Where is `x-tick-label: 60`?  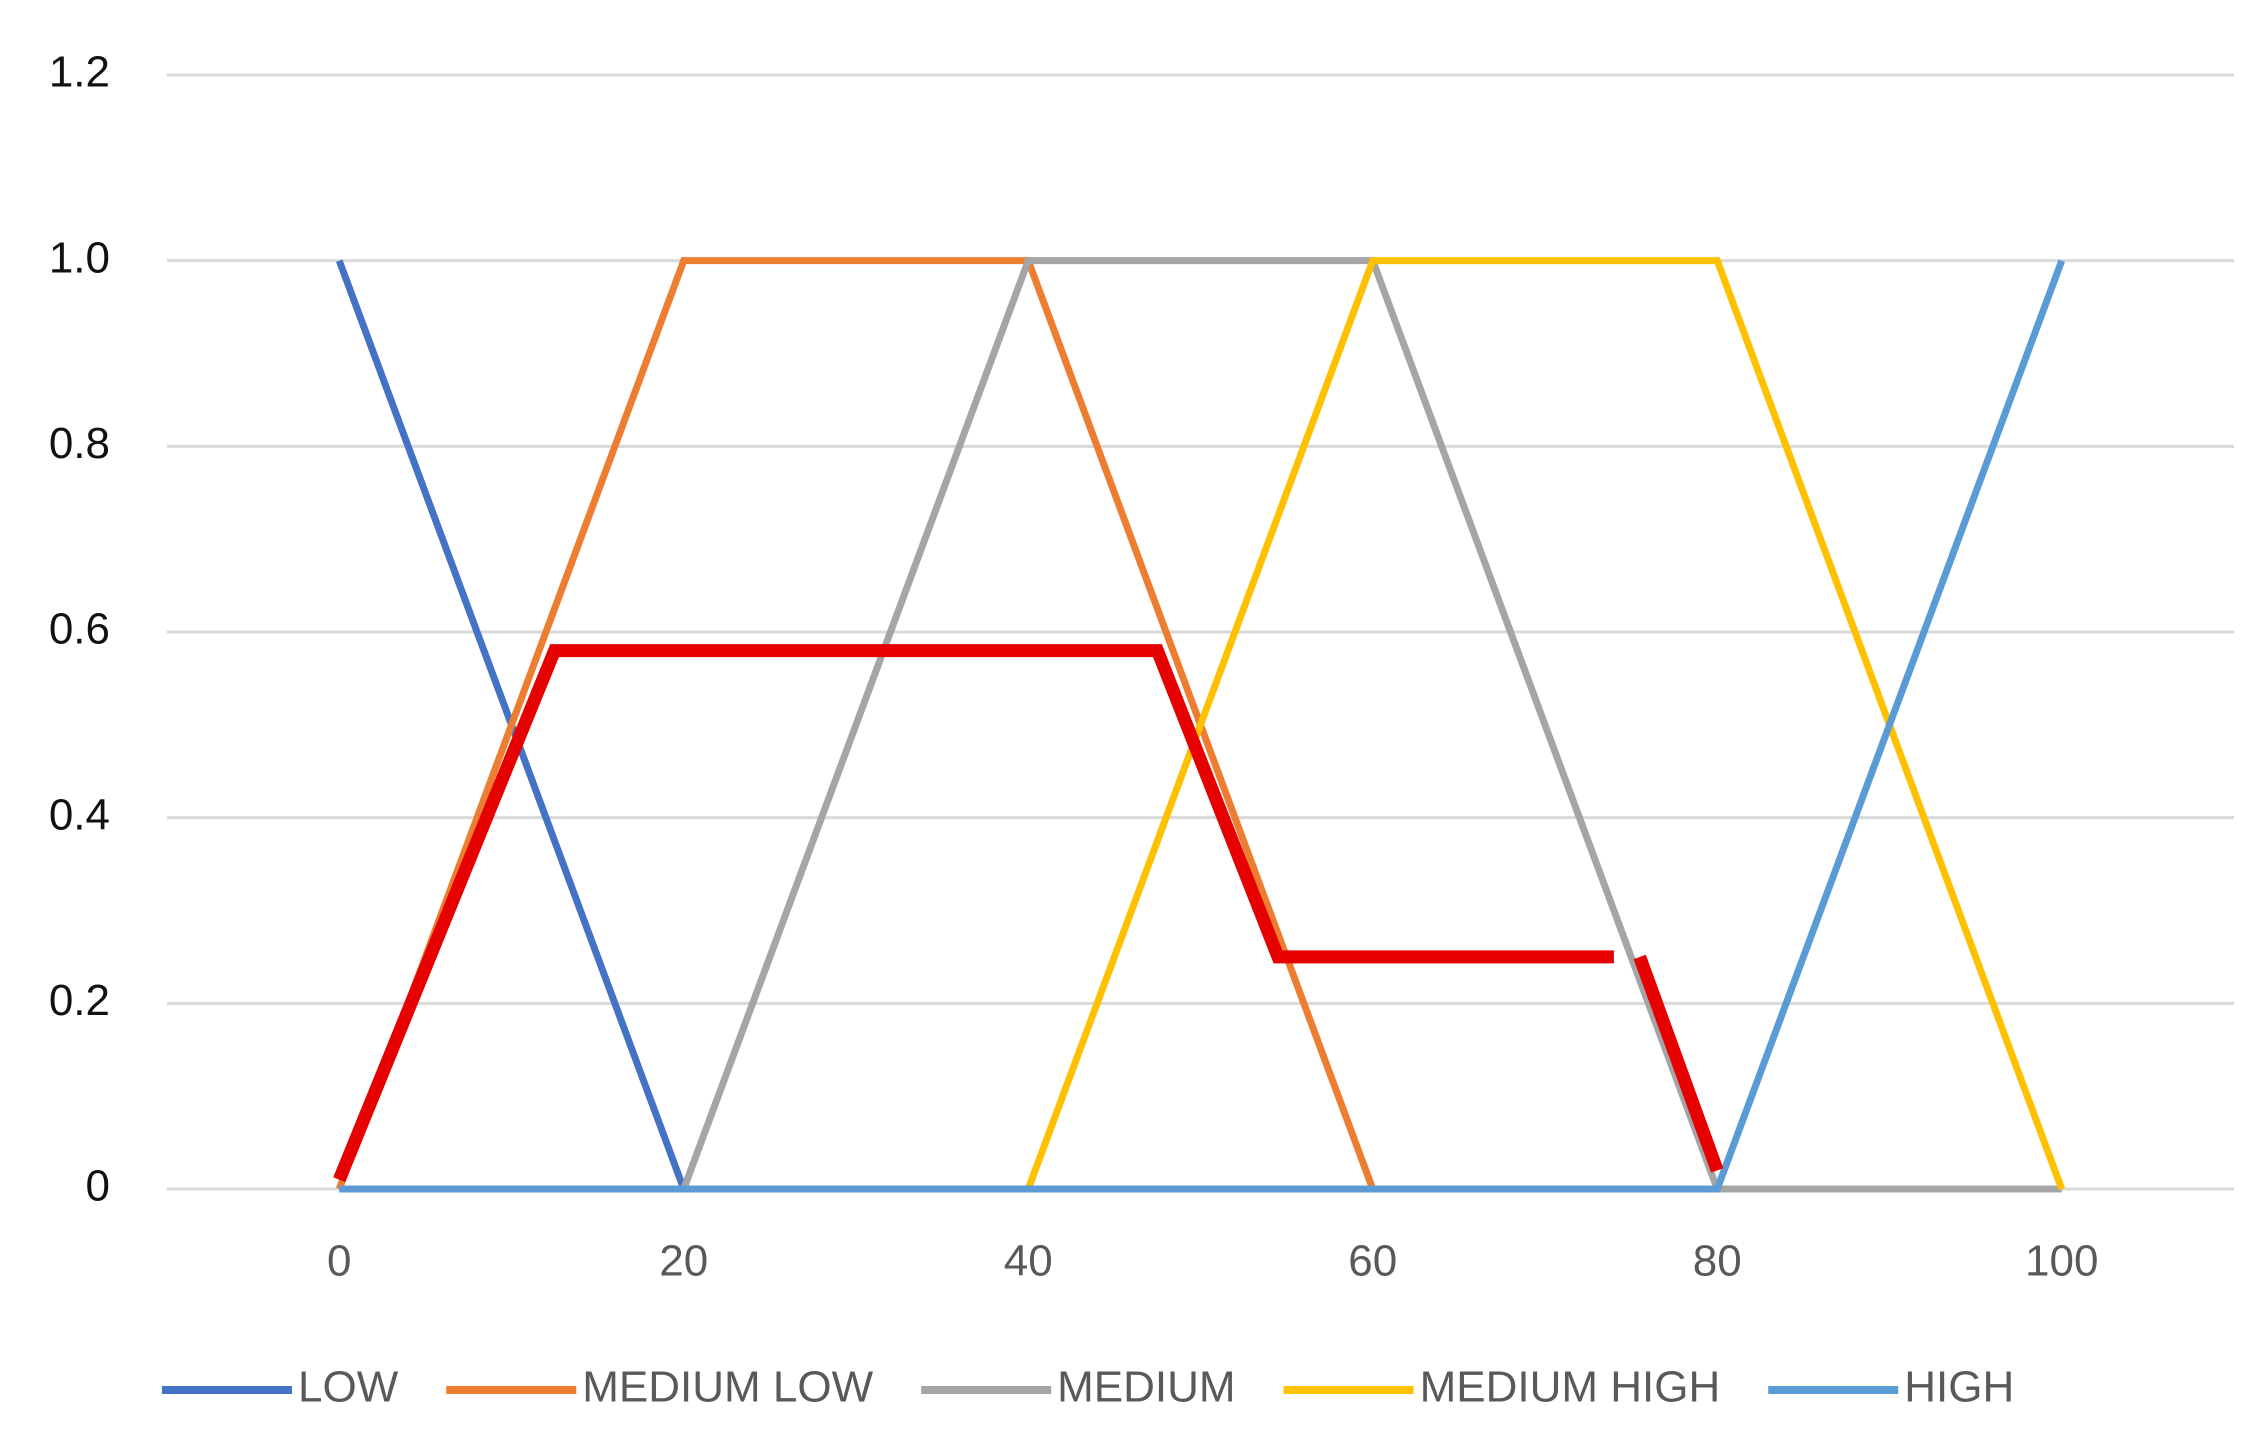
x-tick-label: 60 is located at coordinates (1372, 1261).